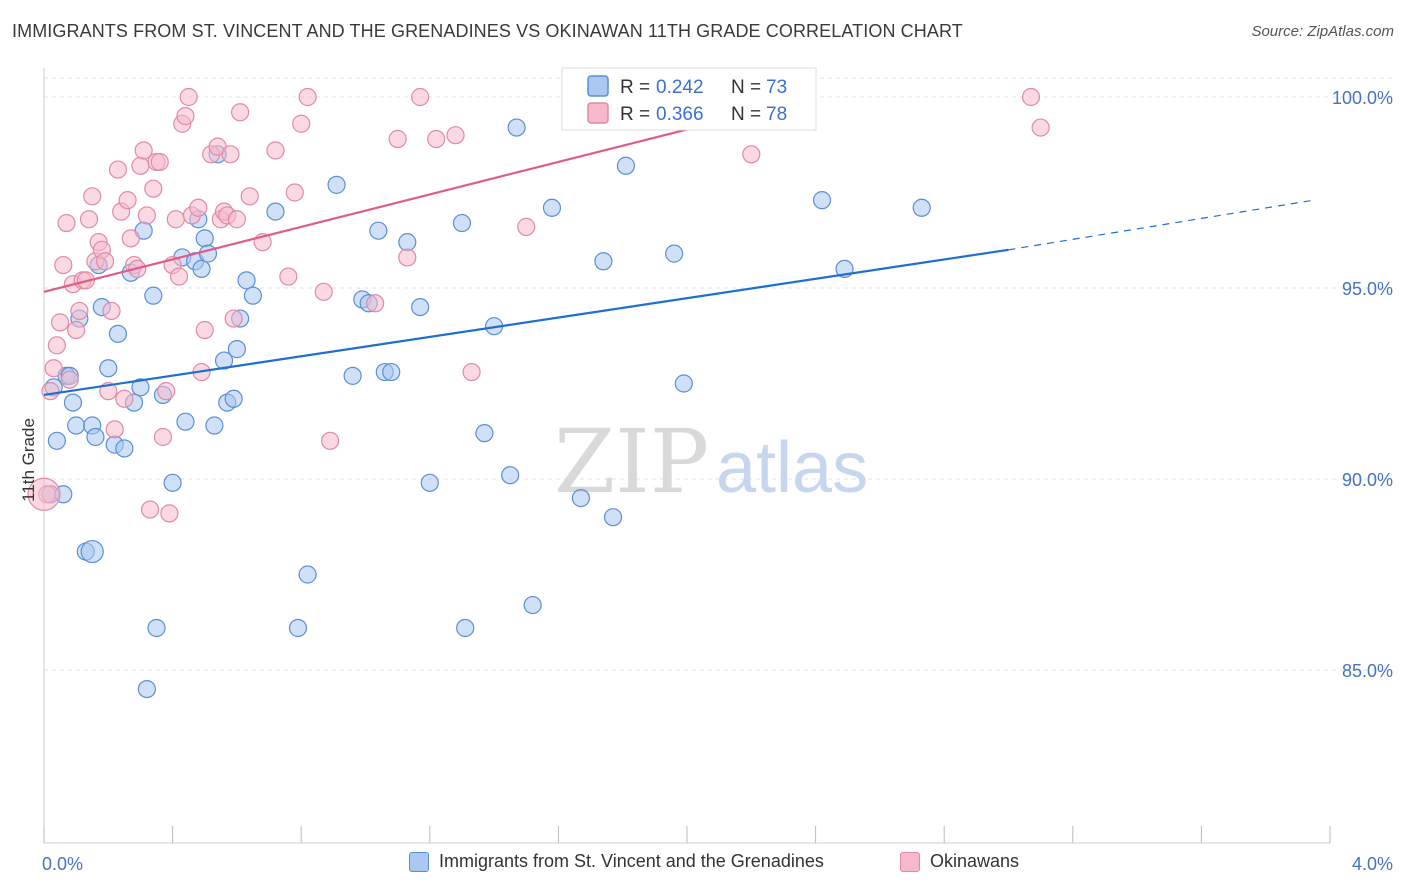 This screenshot has width=1406, height=892. Describe the element at coordinates (717, 864) in the screenshot. I see `x-tick-labels: 0.0% 4.0%` at that location.